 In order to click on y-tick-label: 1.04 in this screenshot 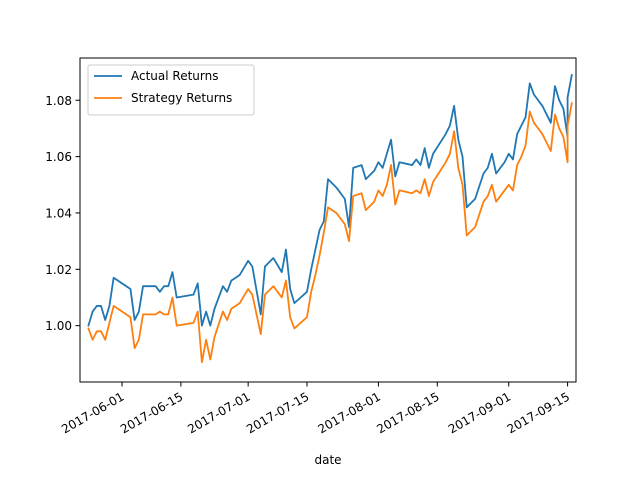, I will do `click(58, 213)`.